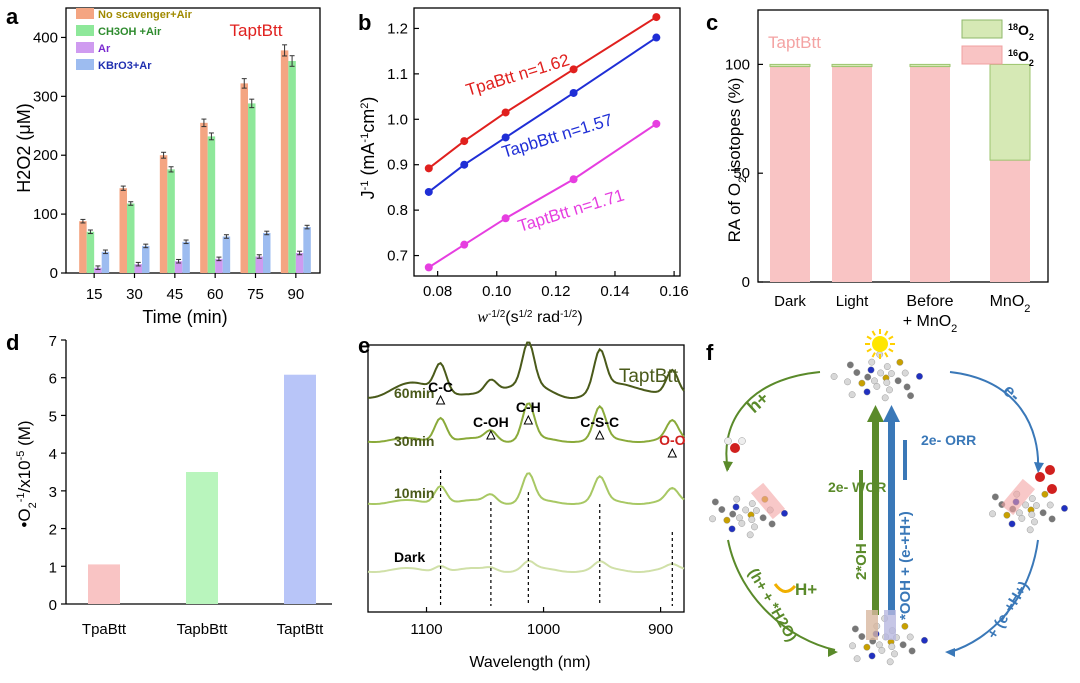 The width and height of the screenshot is (1080, 683). What do you see at coordinates (1011, 393) in the screenshot?
I see `f-eminus-label: e-` at bounding box center [1011, 393].